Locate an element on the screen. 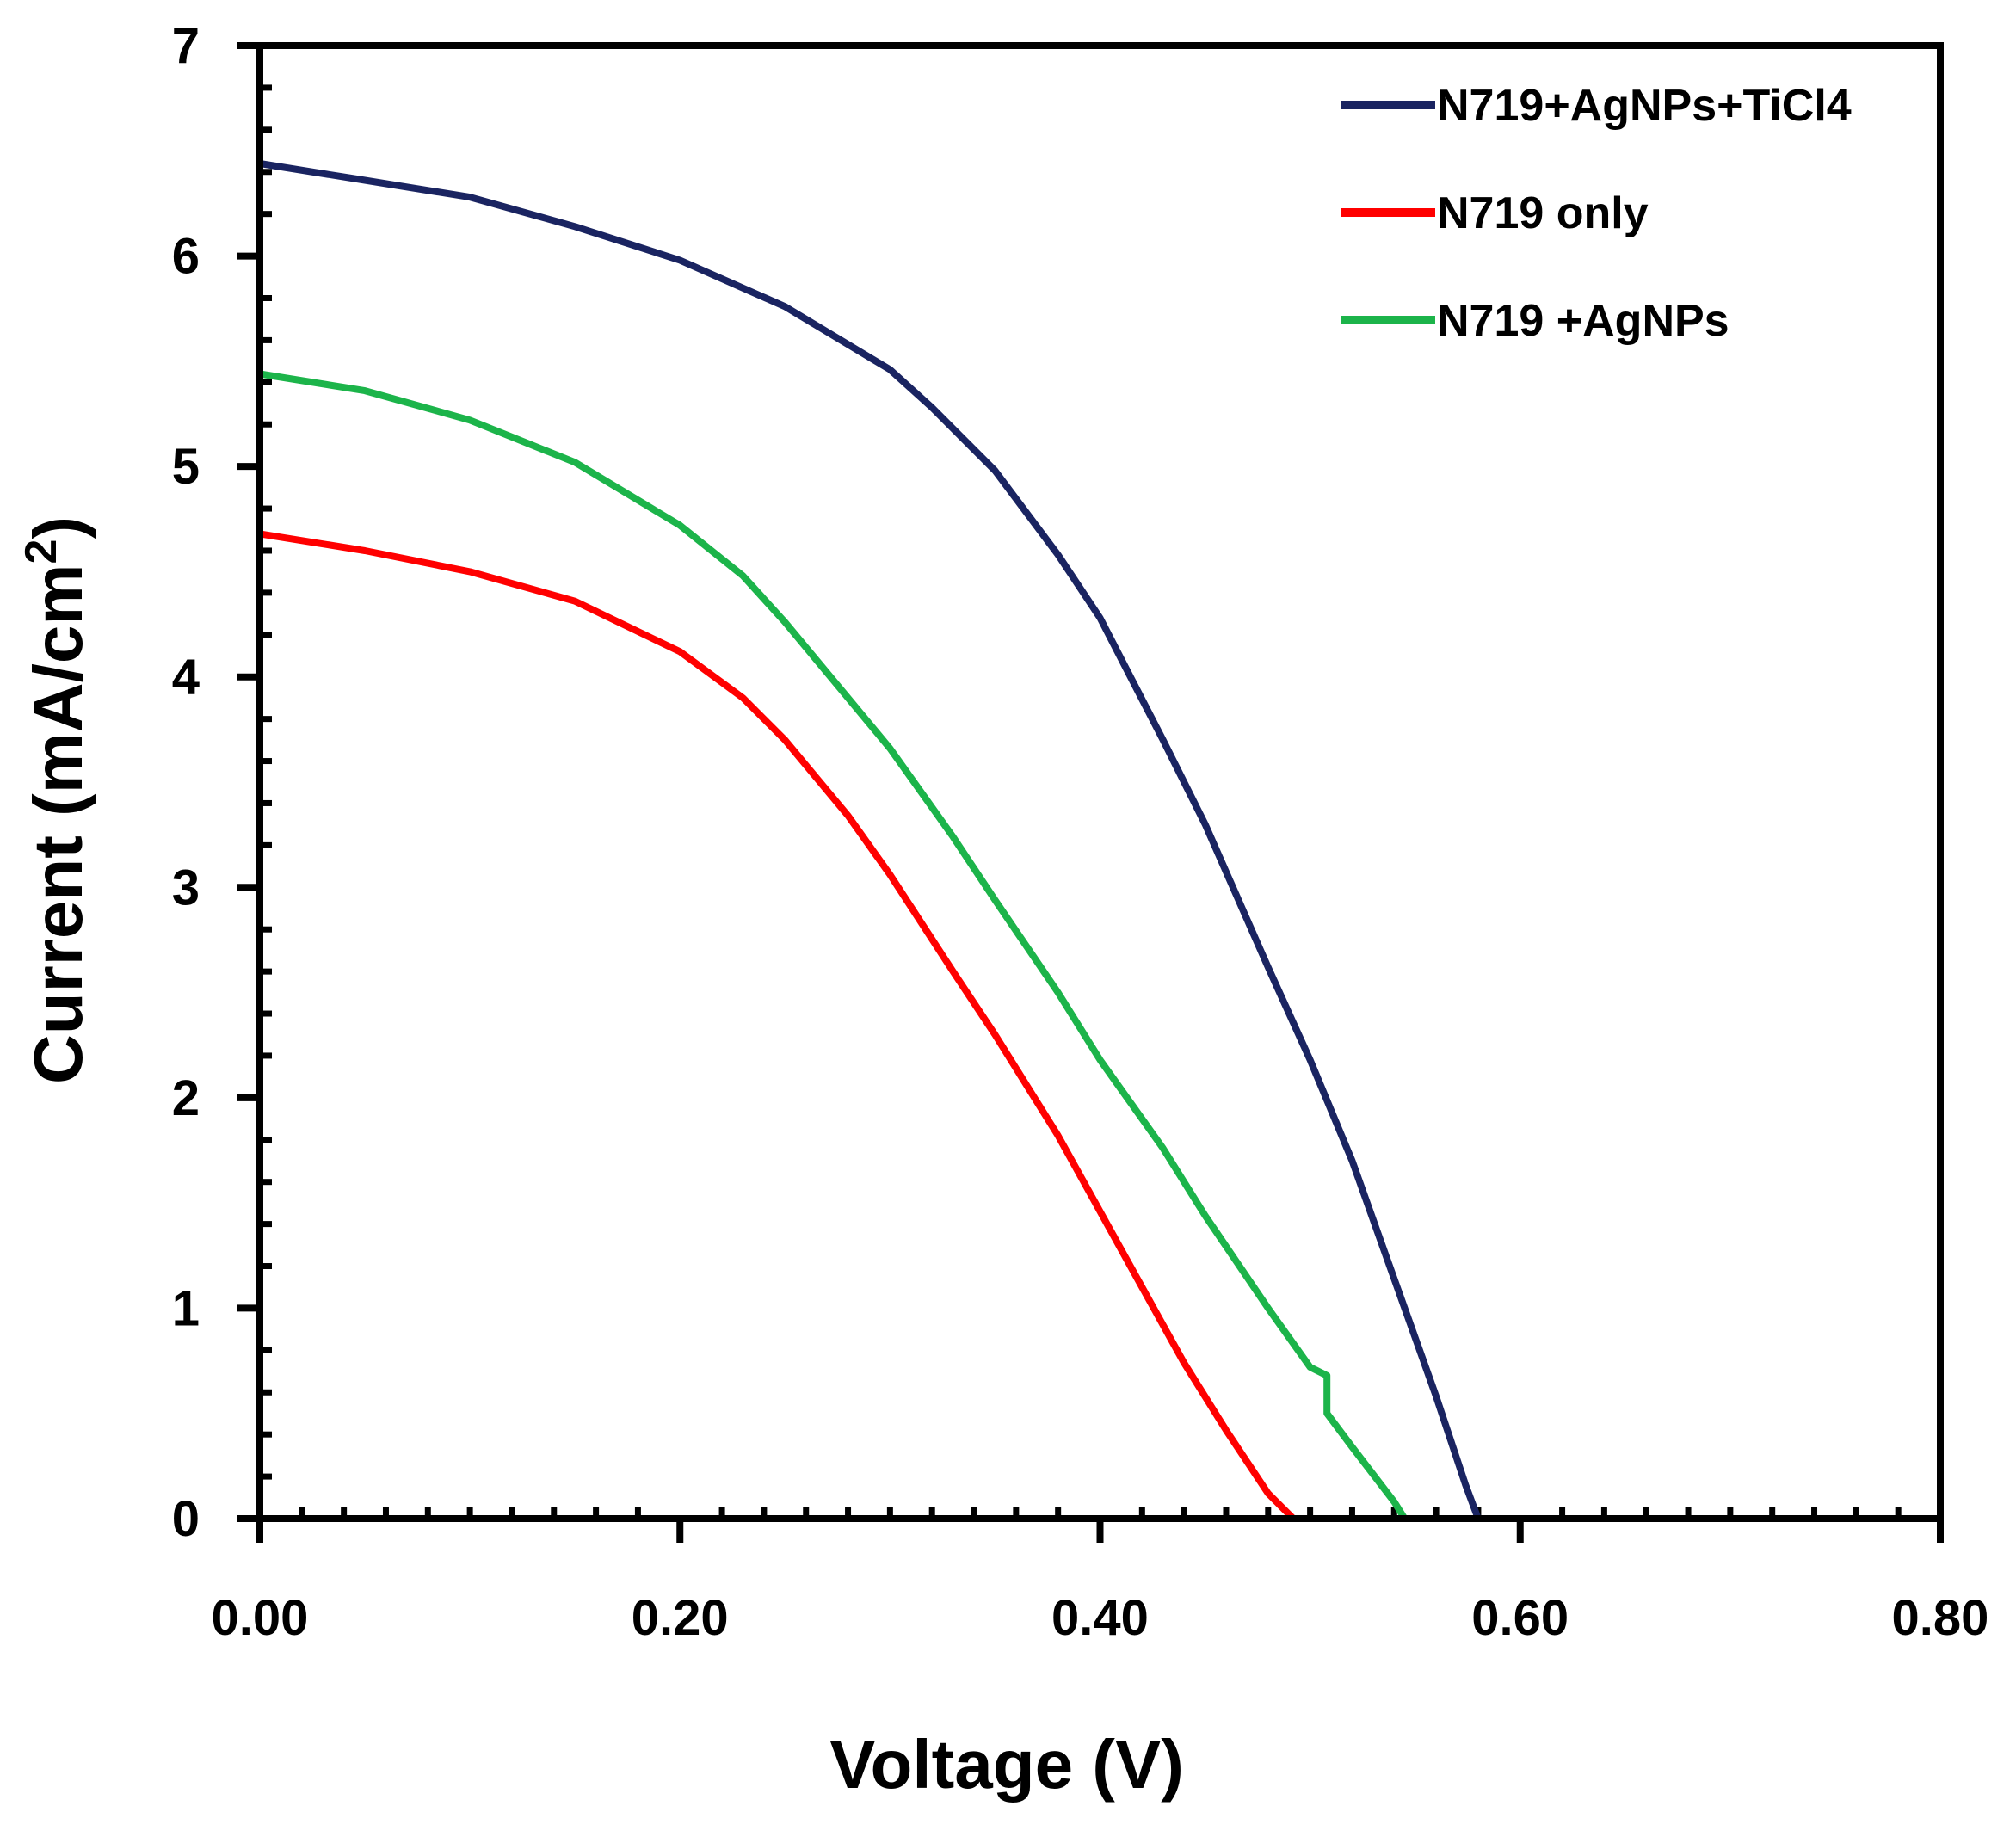 This screenshot has height=1843, width=2016. y-tick-label: 5 is located at coordinates (186, 467).